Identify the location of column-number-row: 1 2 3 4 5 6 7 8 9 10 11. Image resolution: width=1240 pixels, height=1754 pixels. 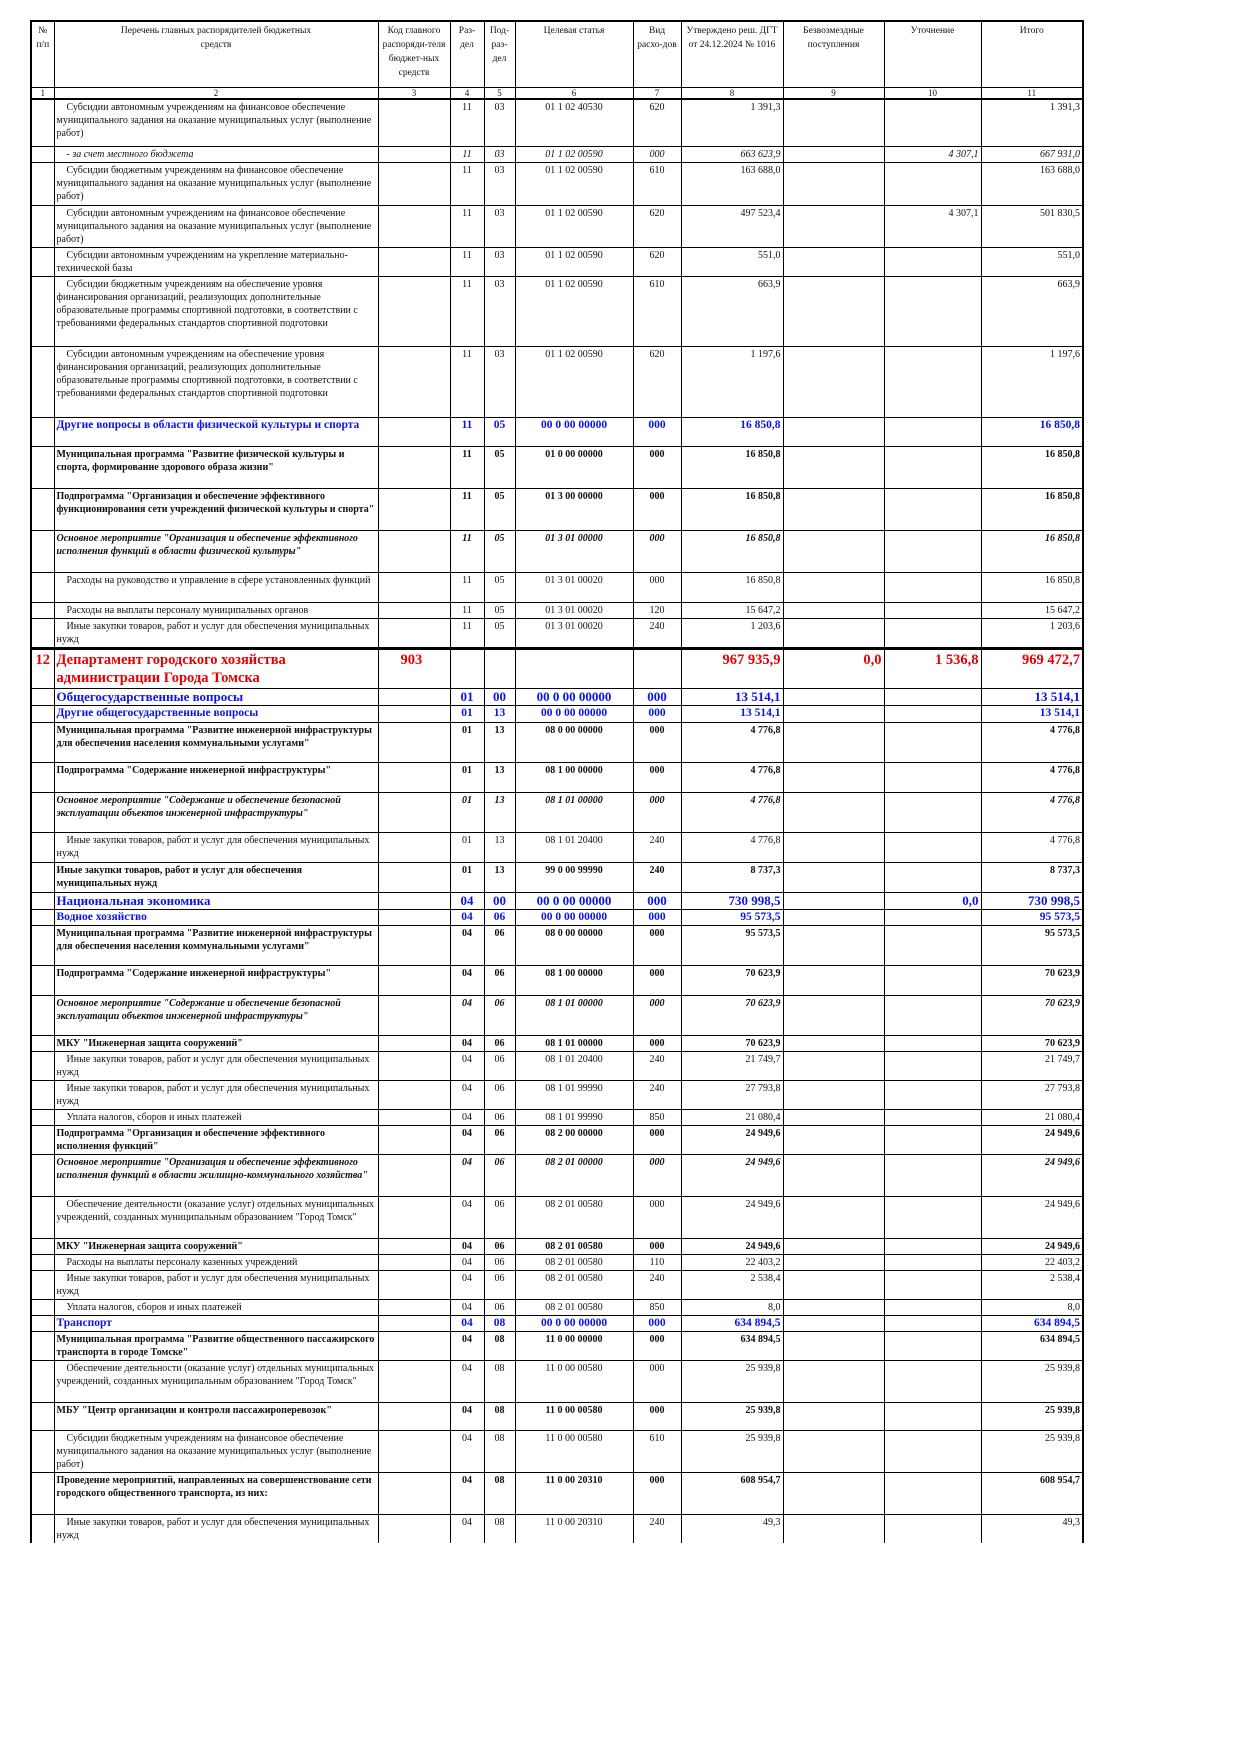
(557, 93).